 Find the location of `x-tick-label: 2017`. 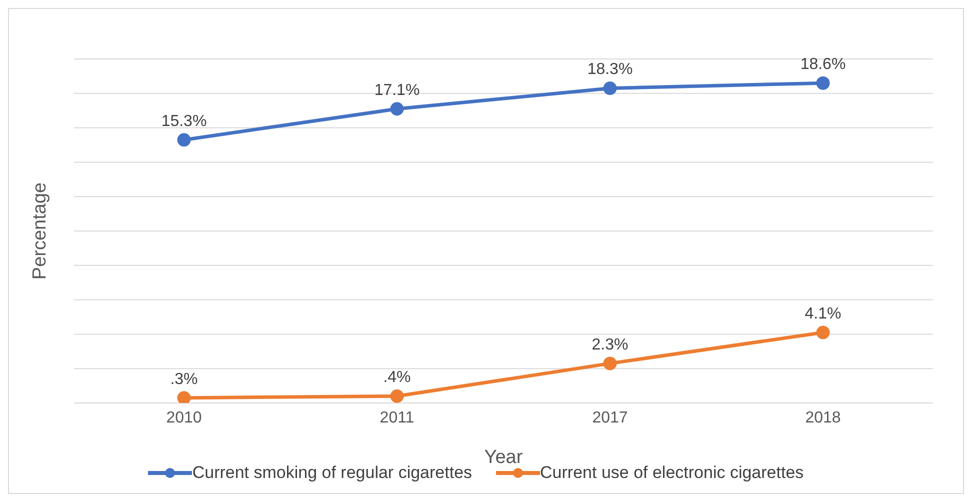

x-tick-label: 2017 is located at coordinates (610, 417).